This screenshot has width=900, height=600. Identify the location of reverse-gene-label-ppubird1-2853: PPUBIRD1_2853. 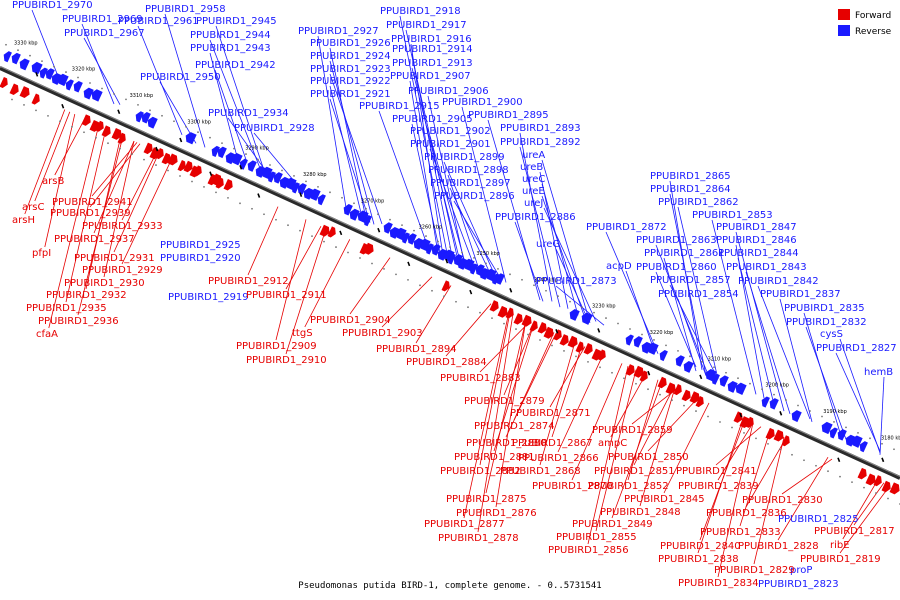
(732, 215).